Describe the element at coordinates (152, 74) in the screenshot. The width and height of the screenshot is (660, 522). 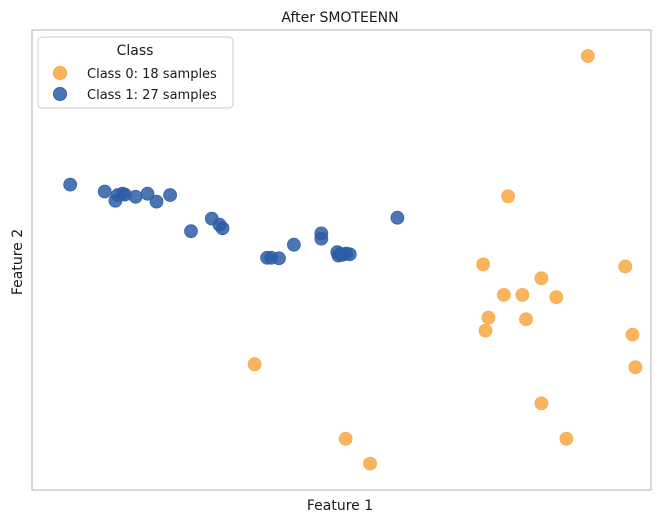
I see `legend-label-class-0: Class 0: 18 samples` at that location.